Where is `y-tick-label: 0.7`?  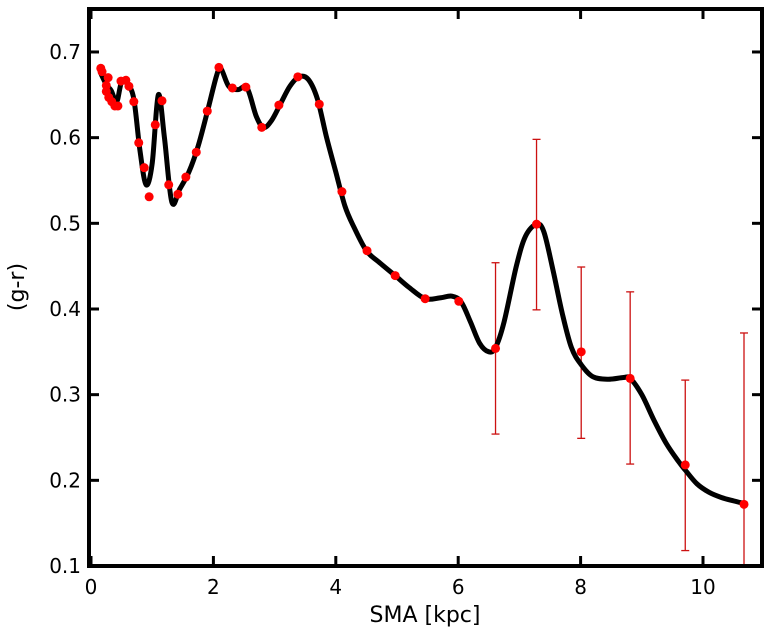
y-tick-label: 0.7 is located at coordinates (65, 52).